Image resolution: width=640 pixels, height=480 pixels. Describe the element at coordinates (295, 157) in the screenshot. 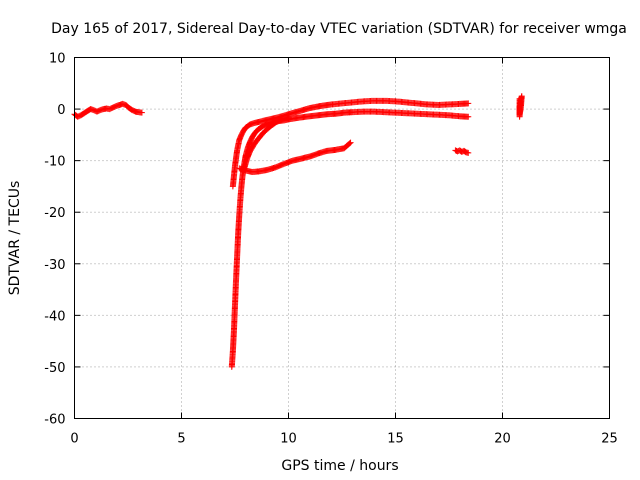

I see `series-lower-arc` at that location.